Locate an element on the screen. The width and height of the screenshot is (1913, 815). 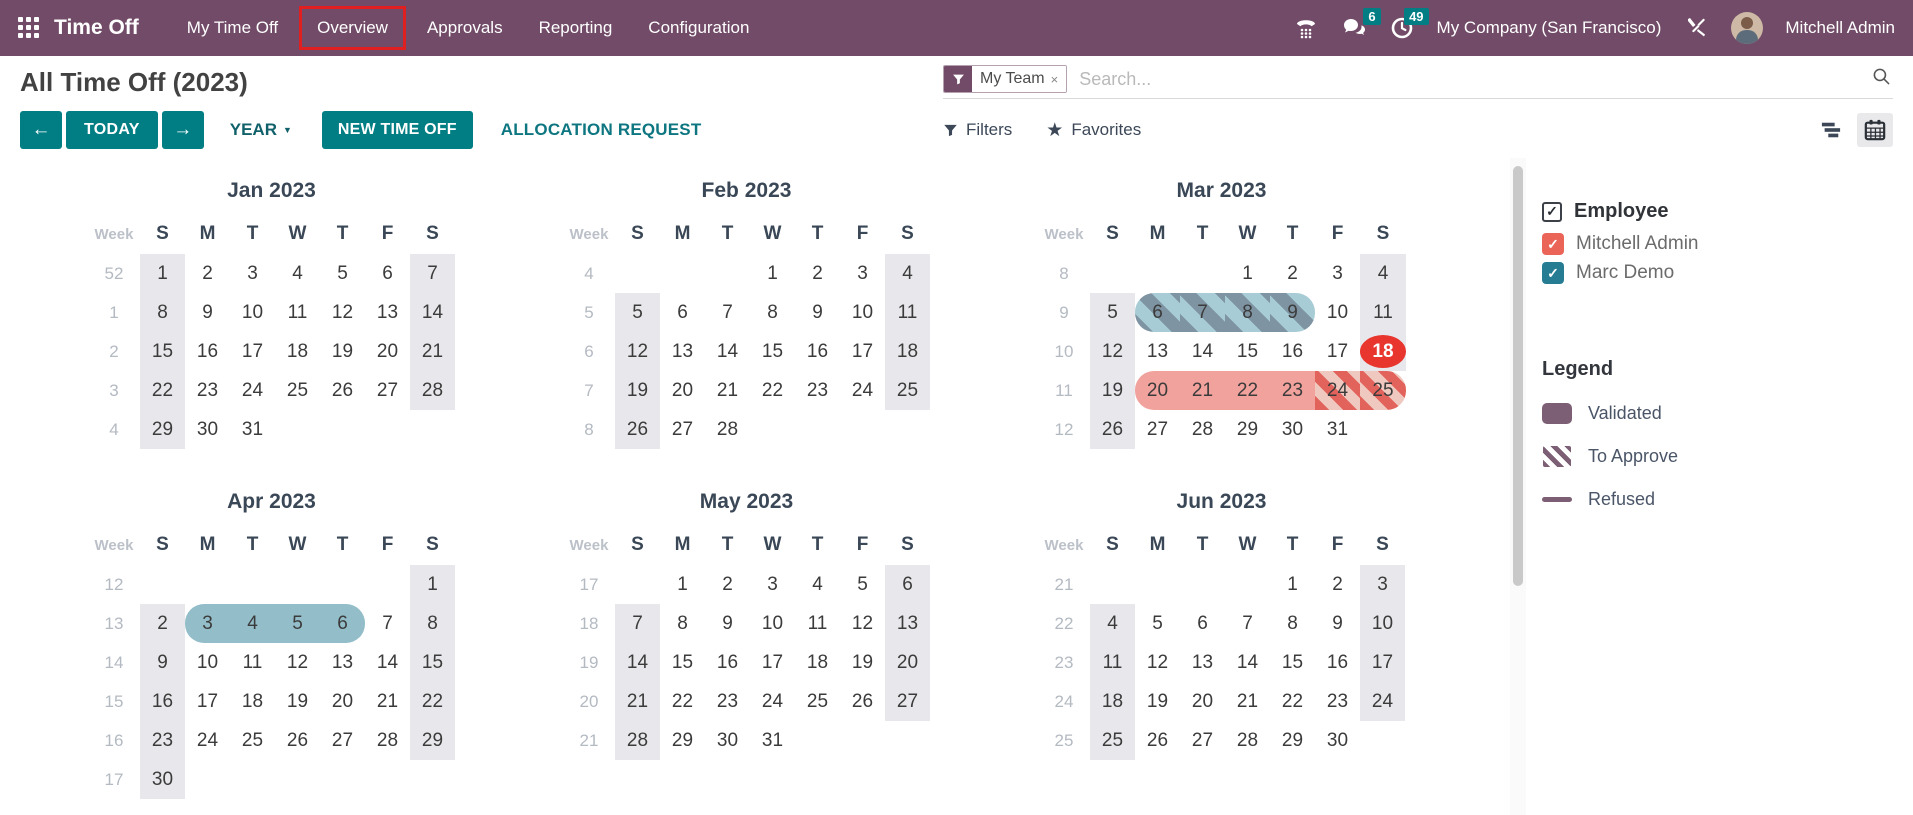
company-switcher: My Company (San Francisco) is located at coordinates (1549, 27).